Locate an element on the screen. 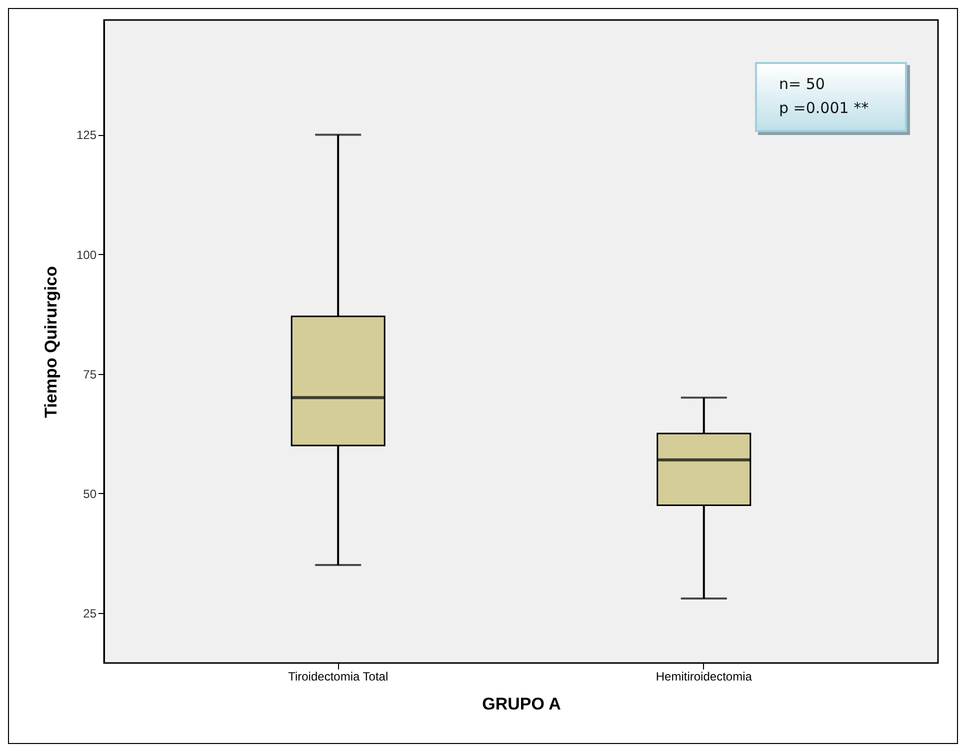  y-tick-label: 50 is located at coordinates (90, 493).